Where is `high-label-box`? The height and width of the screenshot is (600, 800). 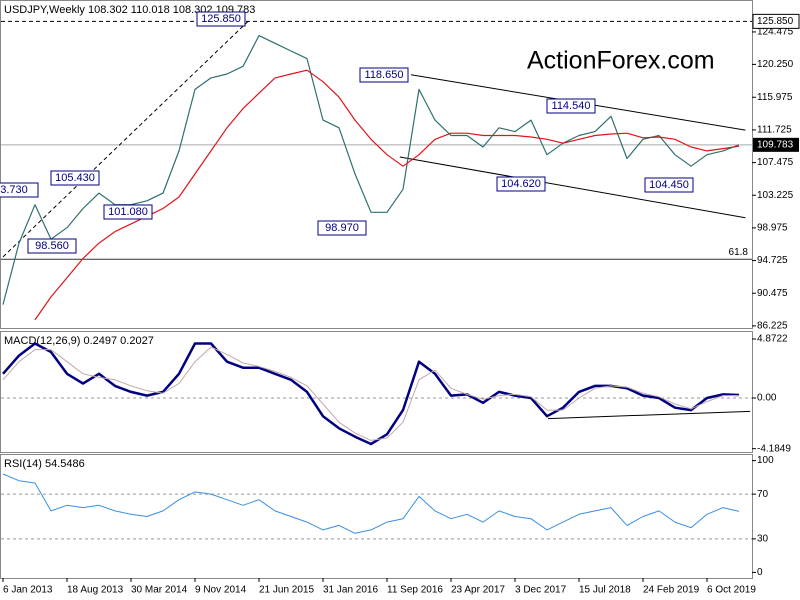
high-label-box is located at coordinates (776, 21).